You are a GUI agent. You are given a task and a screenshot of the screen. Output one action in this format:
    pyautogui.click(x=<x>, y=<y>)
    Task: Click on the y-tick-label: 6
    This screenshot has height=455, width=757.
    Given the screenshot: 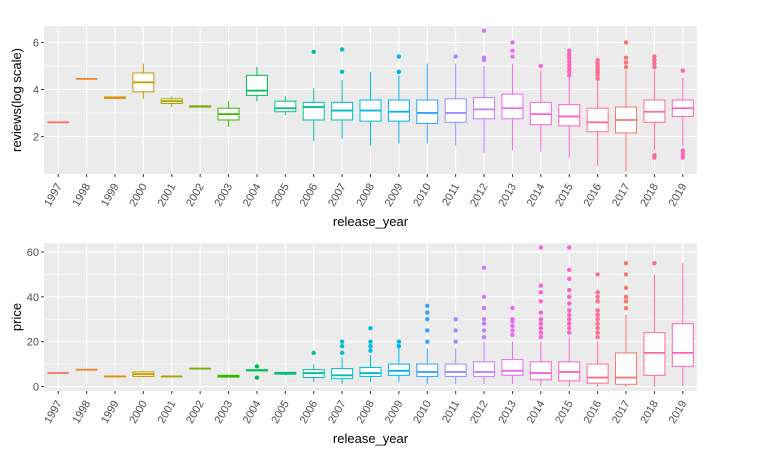 What is the action you would take?
    pyautogui.click(x=36, y=43)
    